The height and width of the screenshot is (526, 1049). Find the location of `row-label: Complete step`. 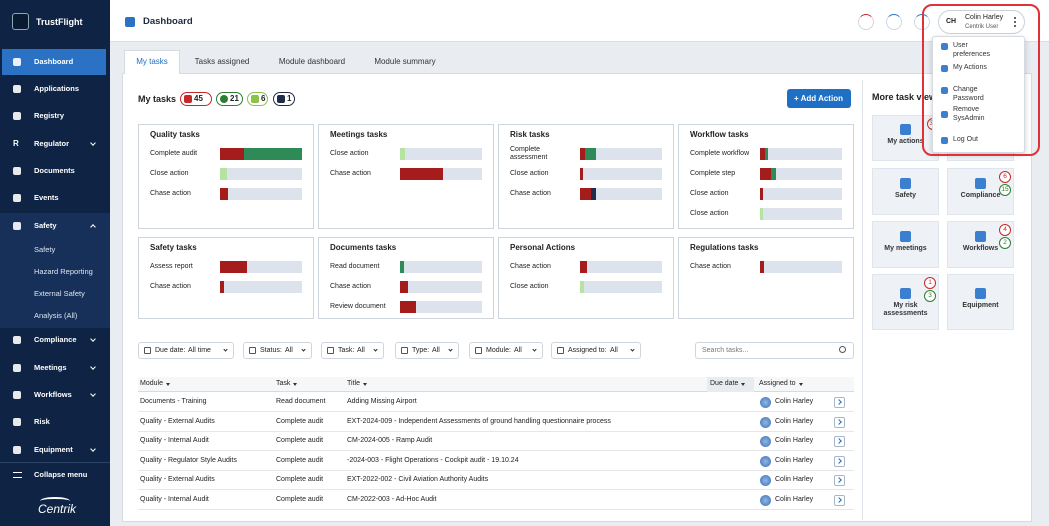

row-label: Complete step is located at coordinates (713, 173).